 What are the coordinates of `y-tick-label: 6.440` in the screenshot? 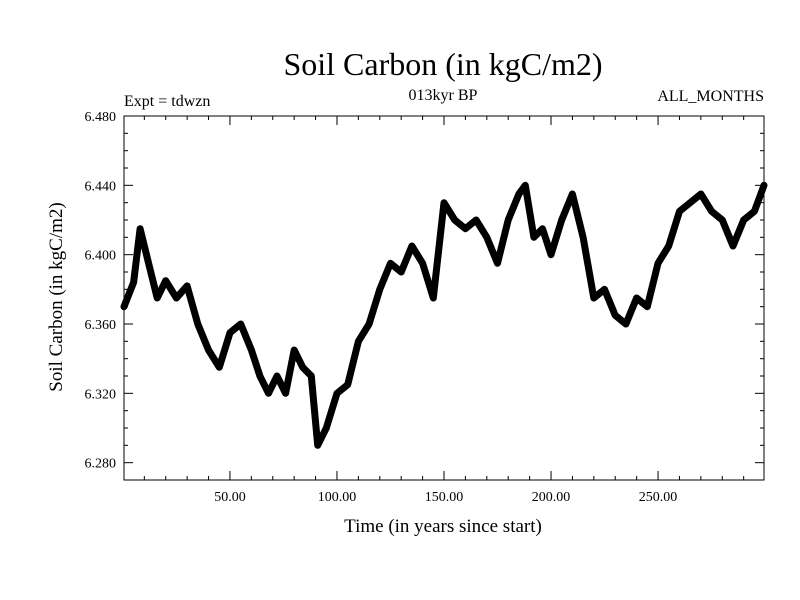 It's located at (101, 186).